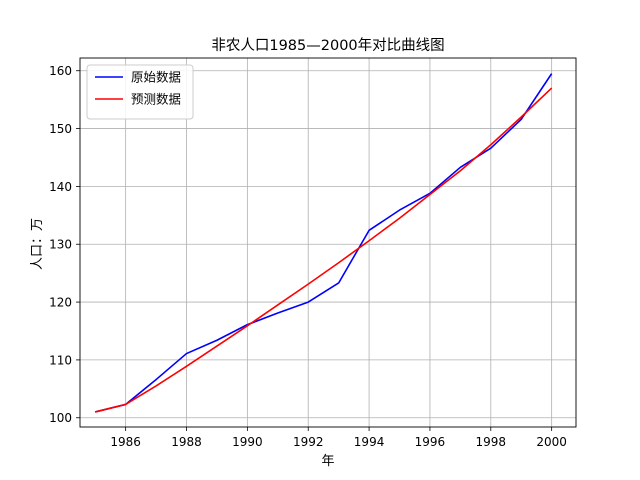 This screenshot has width=640, height=480. Describe the element at coordinates (60, 360) in the screenshot. I see `y-tick-label: 110` at that location.